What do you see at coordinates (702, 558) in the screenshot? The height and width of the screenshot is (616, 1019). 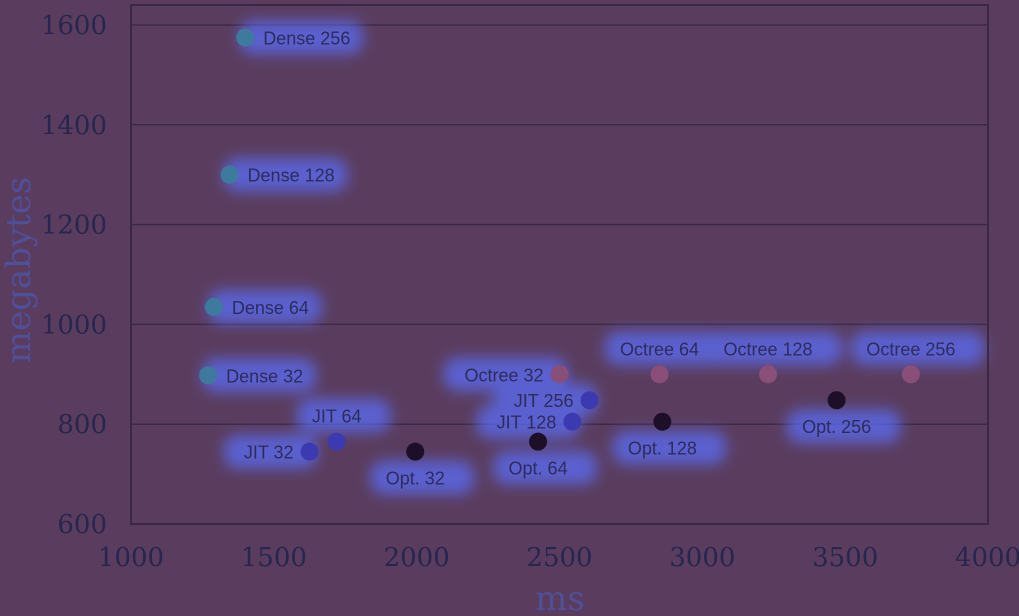 I see `x-tick-label: 3000` at bounding box center [702, 558].